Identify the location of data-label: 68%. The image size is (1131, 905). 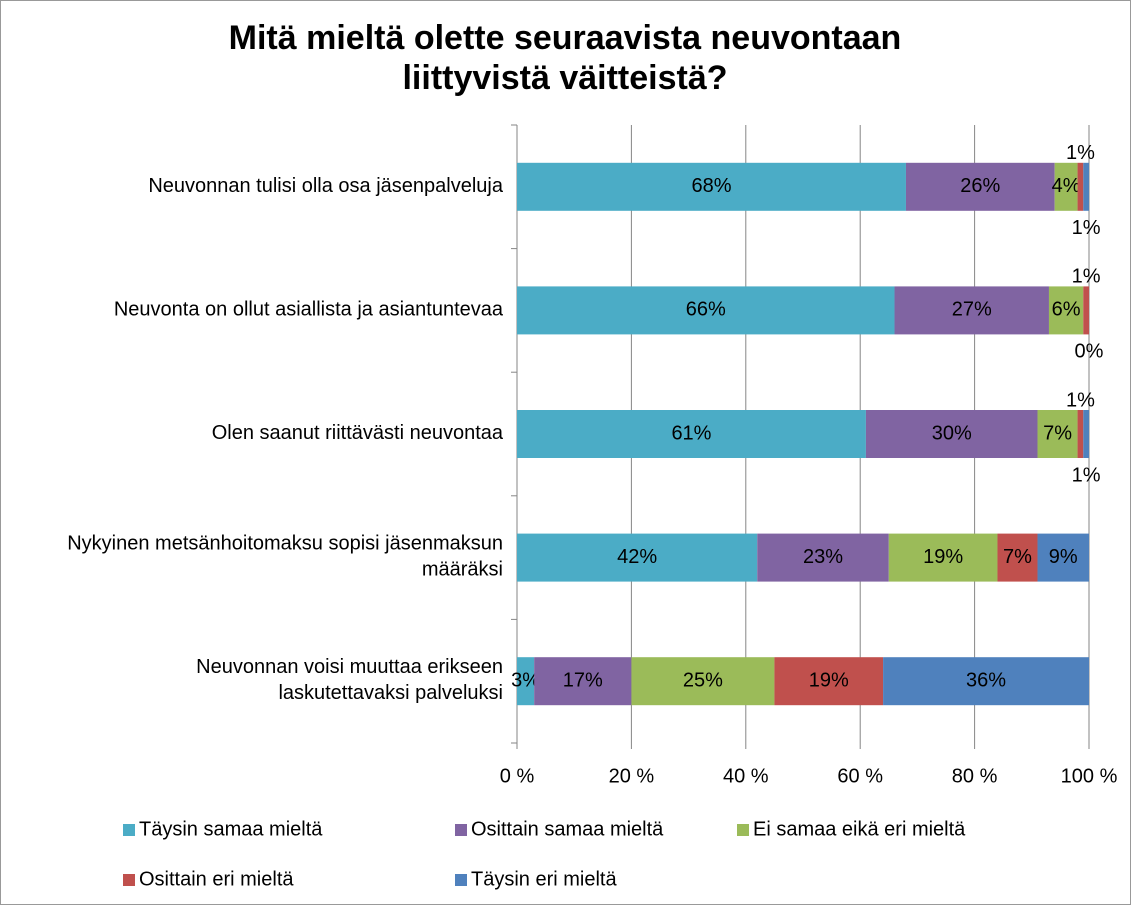
(711, 186).